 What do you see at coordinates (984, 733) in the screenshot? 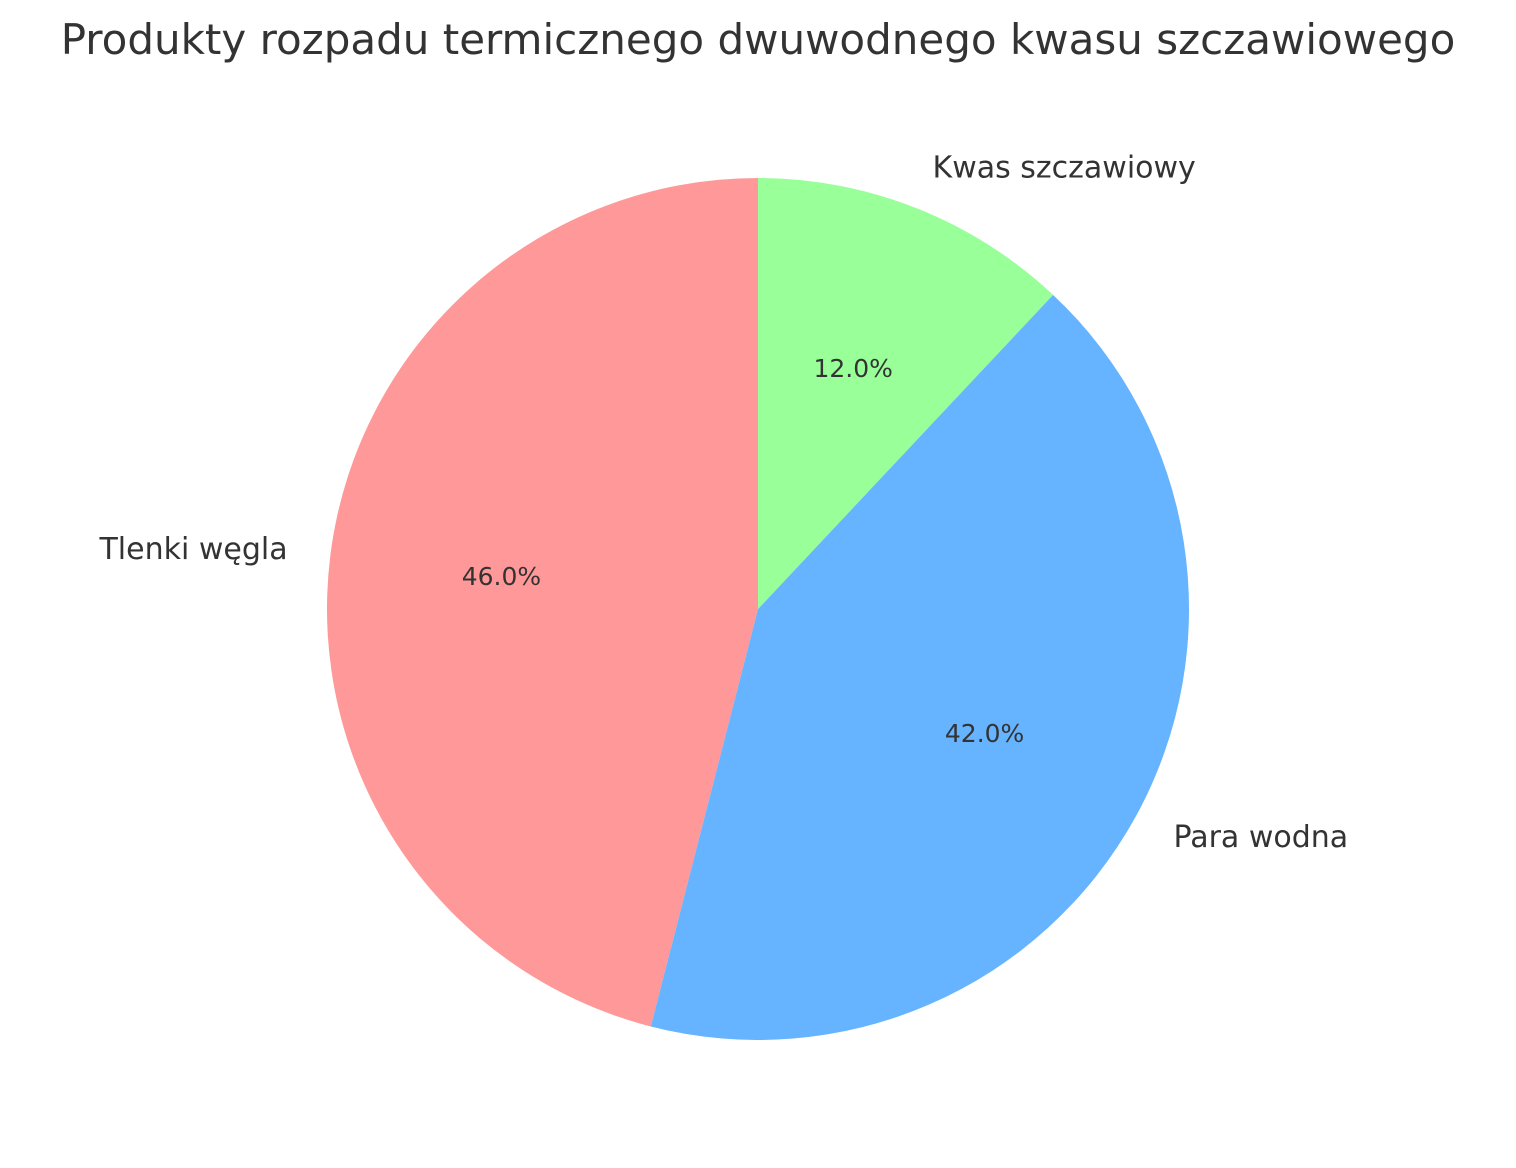
I see `slice-percent-1: 42.0%` at bounding box center [984, 733].